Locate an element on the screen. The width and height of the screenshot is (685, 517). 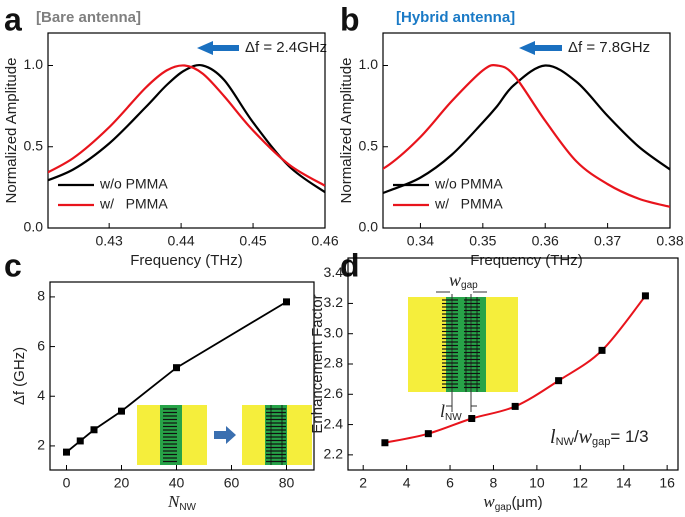
x-tick-label: 6 is located at coordinates (450, 483).